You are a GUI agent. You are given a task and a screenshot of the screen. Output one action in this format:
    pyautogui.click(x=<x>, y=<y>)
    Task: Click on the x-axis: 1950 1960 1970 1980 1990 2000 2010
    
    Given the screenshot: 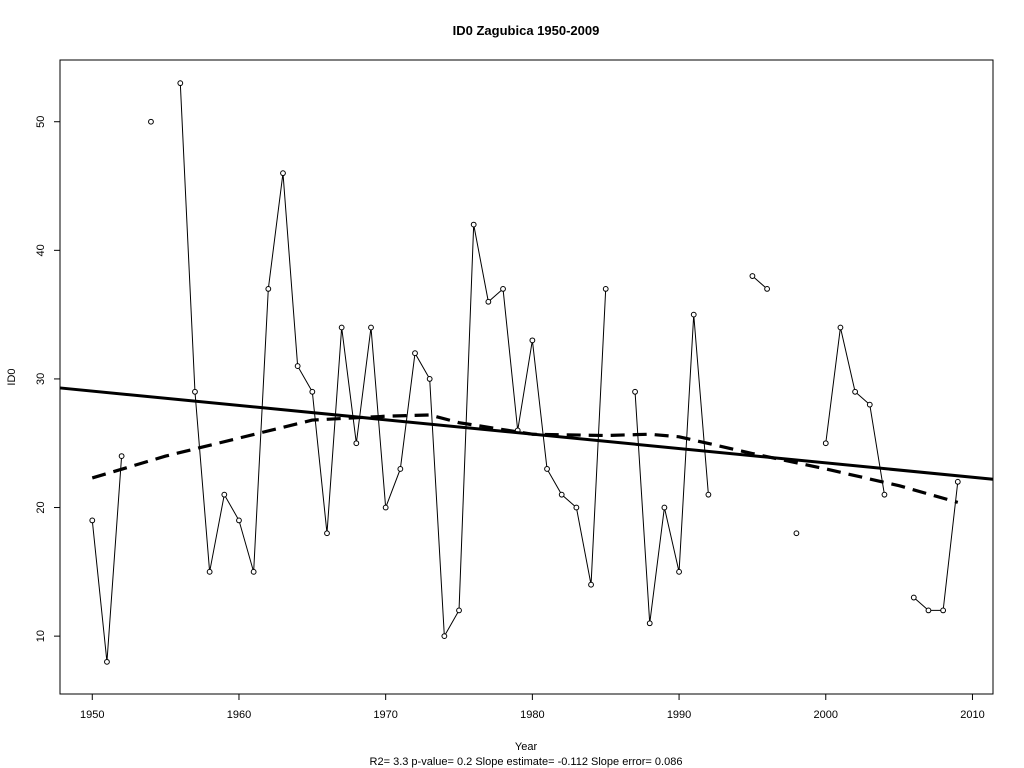 What is the action you would take?
    pyautogui.click(x=532, y=707)
    